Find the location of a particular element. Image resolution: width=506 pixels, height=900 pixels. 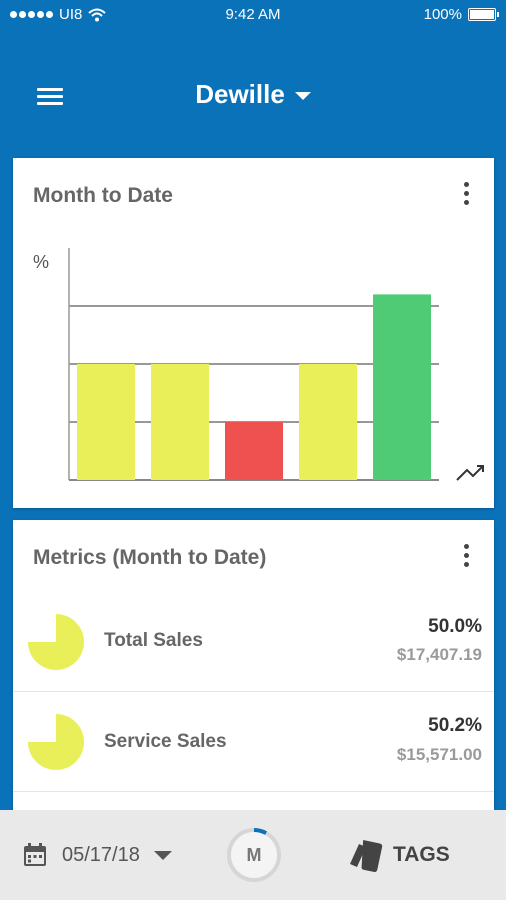

date-picker: 05/17/18 is located at coordinates (97, 855).